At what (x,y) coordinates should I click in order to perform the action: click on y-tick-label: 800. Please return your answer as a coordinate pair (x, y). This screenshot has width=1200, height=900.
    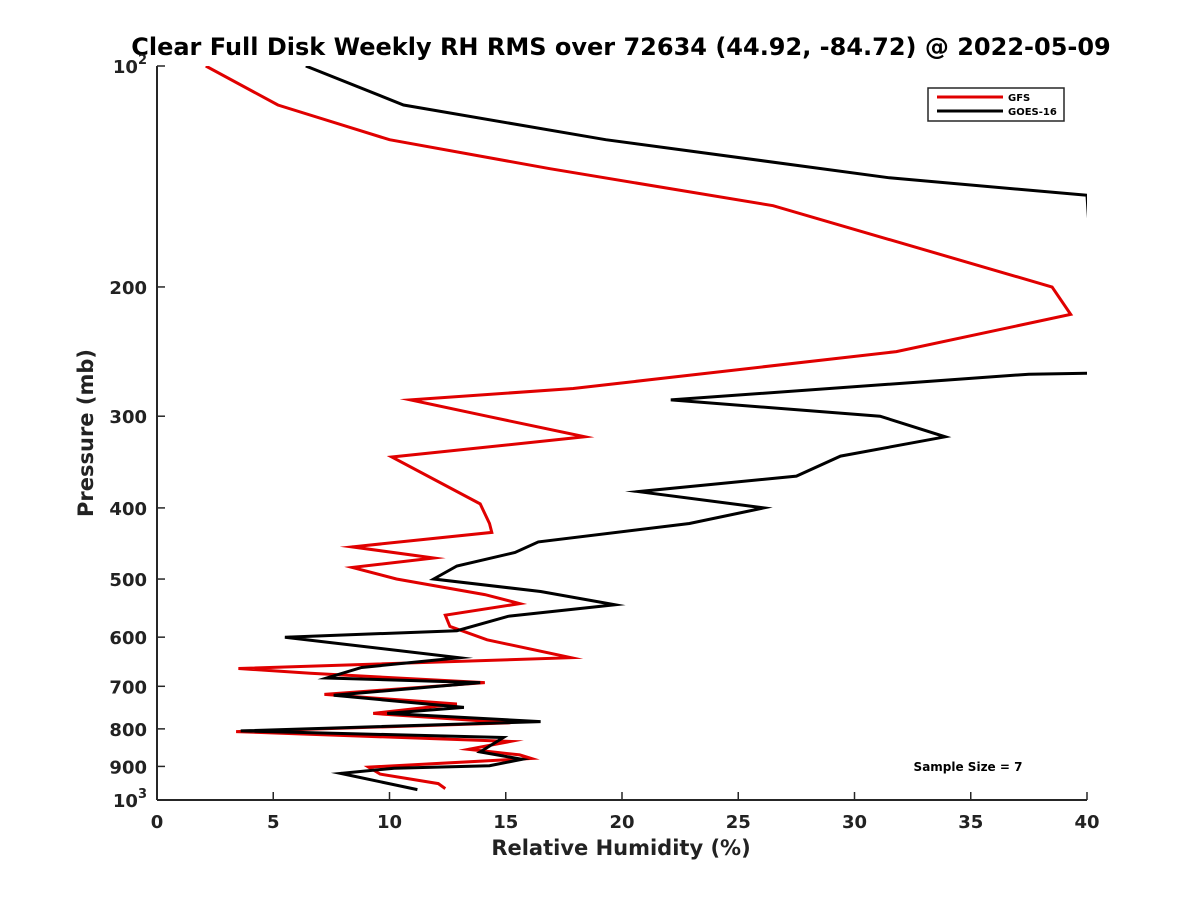
    Looking at the image, I should click on (128, 730).